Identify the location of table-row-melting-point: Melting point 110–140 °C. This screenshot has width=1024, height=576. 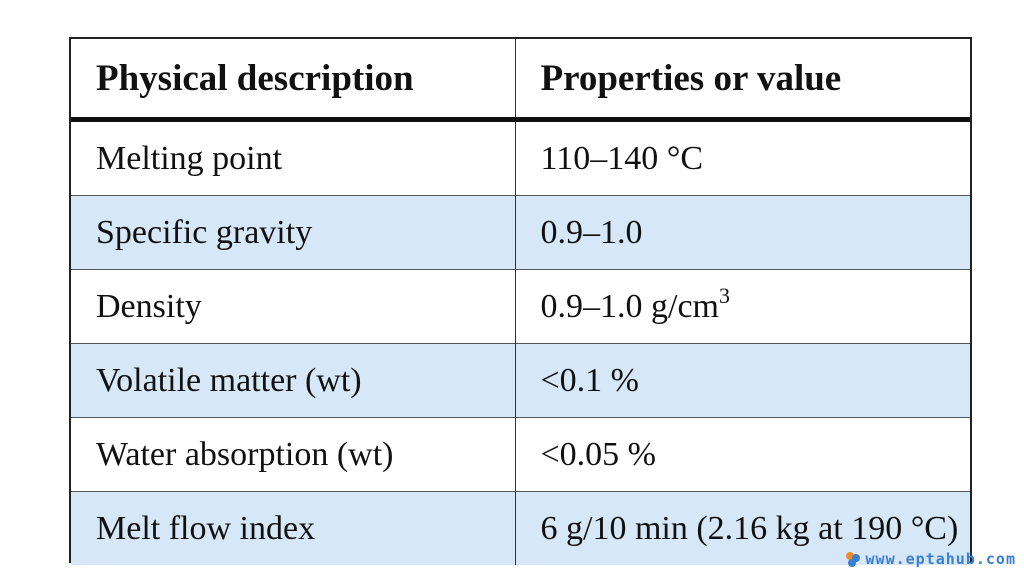
(520, 157).